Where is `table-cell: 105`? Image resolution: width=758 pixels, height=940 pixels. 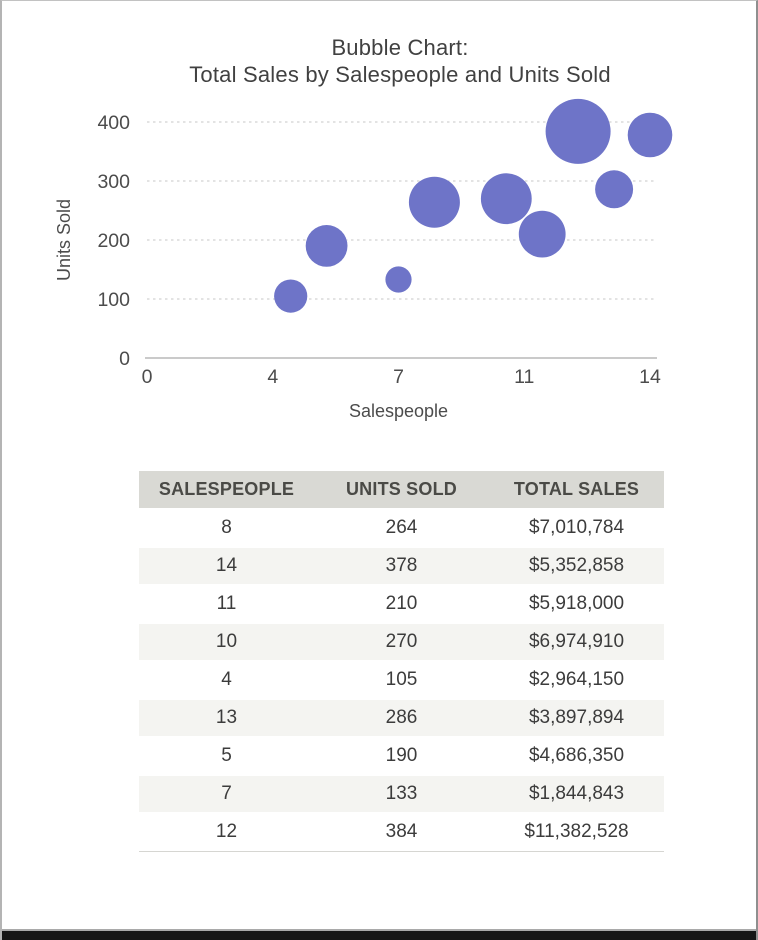
table-cell: 105 is located at coordinates (401, 680).